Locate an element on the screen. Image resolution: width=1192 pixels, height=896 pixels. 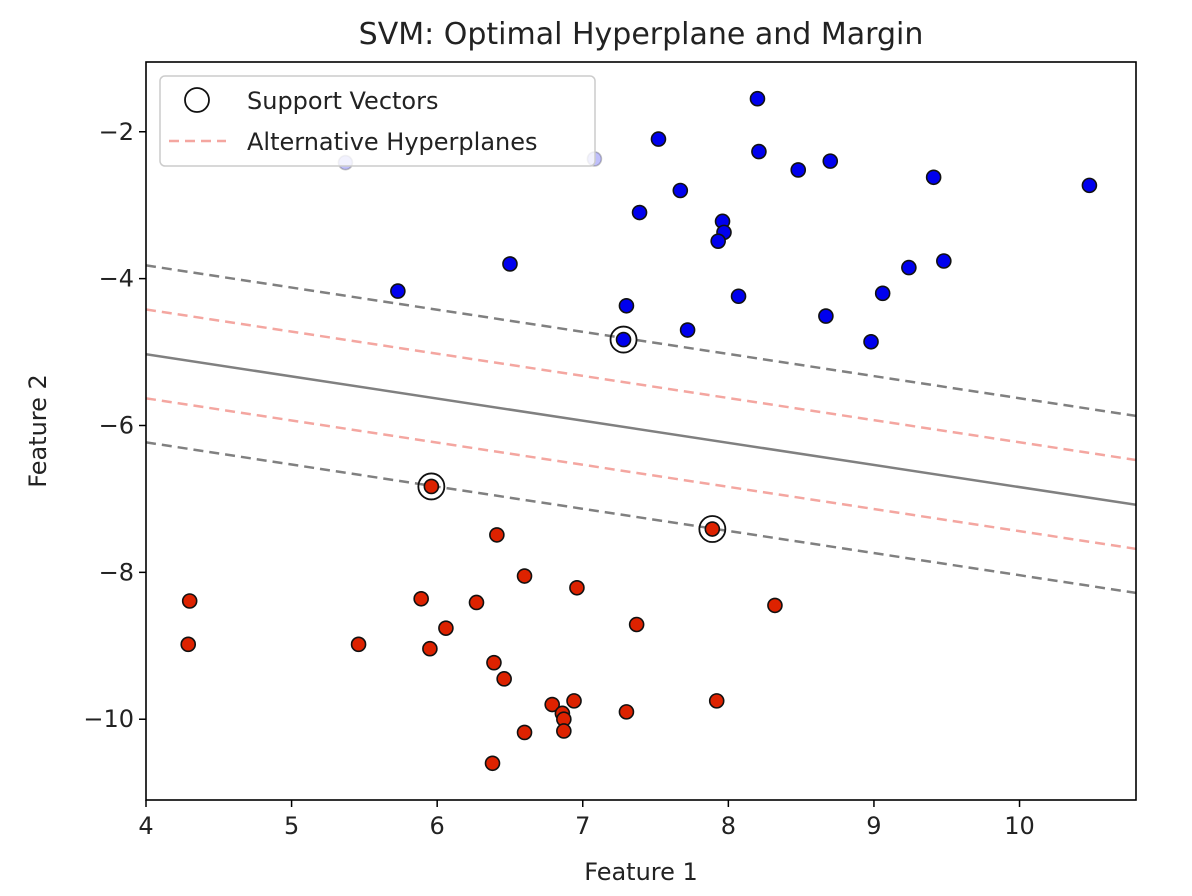
chart-title: SVM: Optimal Hyperplane and Margin is located at coordinates (641, 34).